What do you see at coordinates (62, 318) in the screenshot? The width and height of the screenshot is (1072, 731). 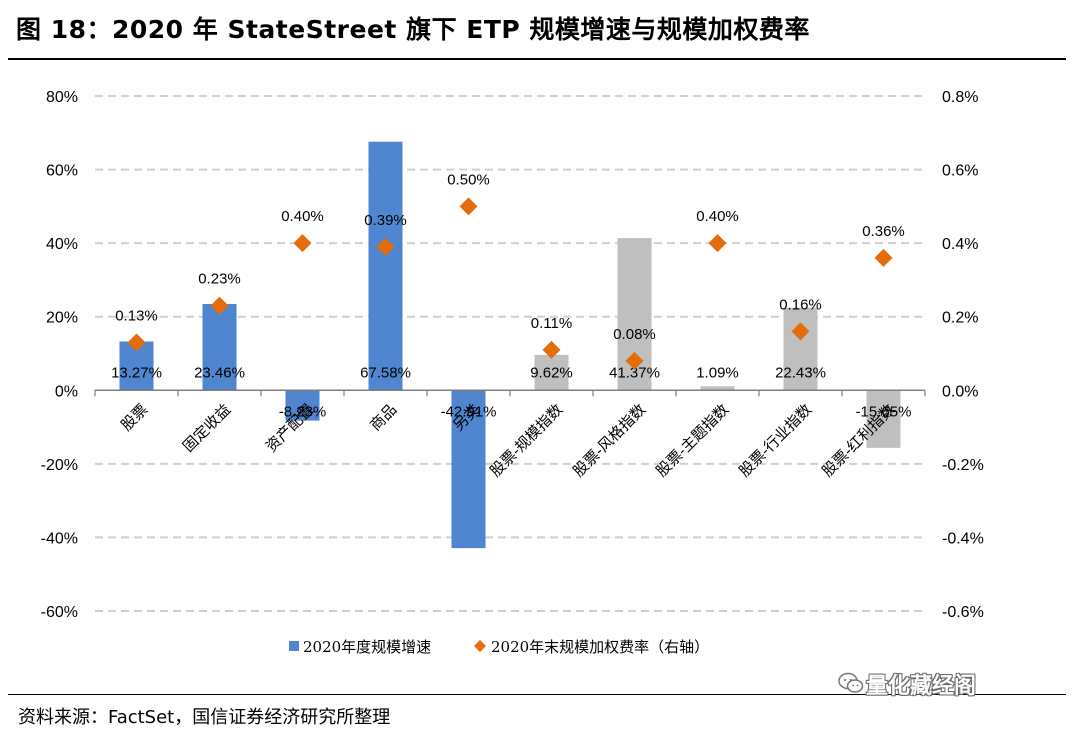 I see `y-left-tick-label: 20%` at bounding box center [62, 318].